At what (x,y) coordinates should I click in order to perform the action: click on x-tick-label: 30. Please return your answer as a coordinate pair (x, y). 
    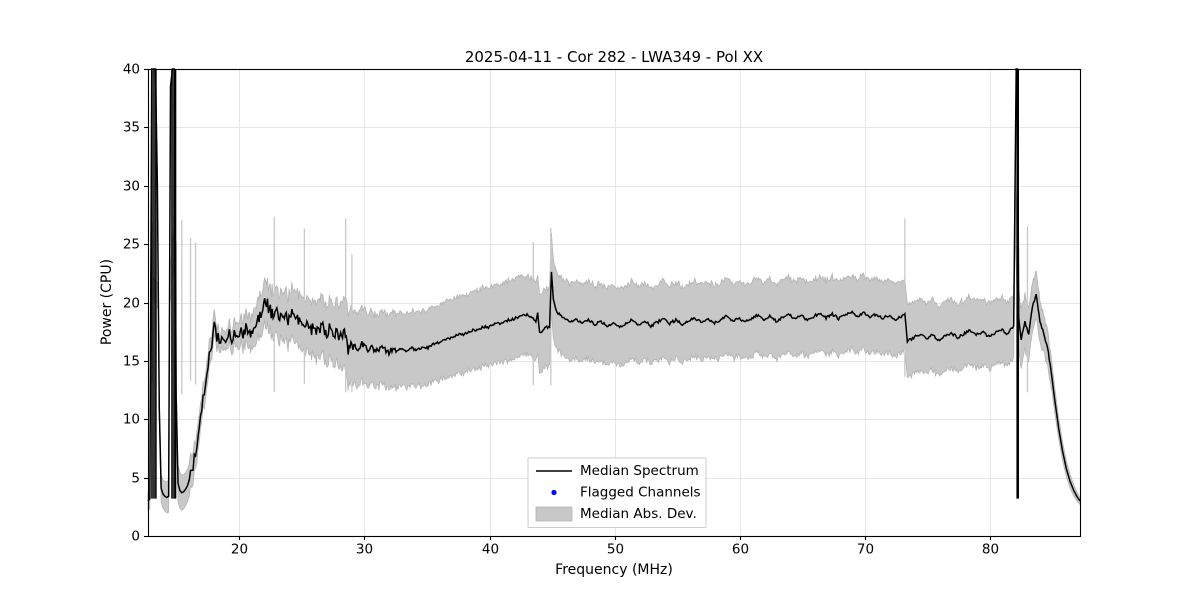
    Looking at the image, I should click on (364, 550).